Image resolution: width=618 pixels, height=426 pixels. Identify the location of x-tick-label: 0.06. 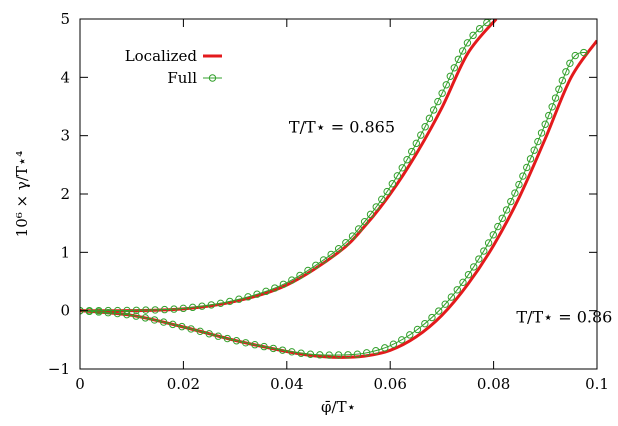
(389, 384).